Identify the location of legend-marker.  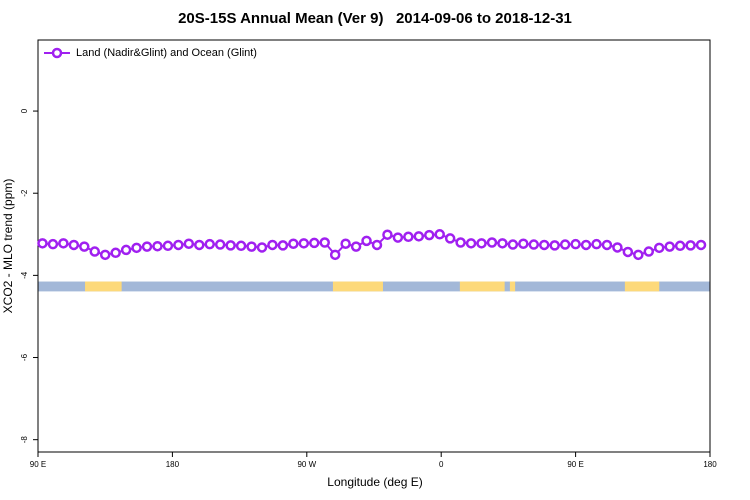
(57, 53).